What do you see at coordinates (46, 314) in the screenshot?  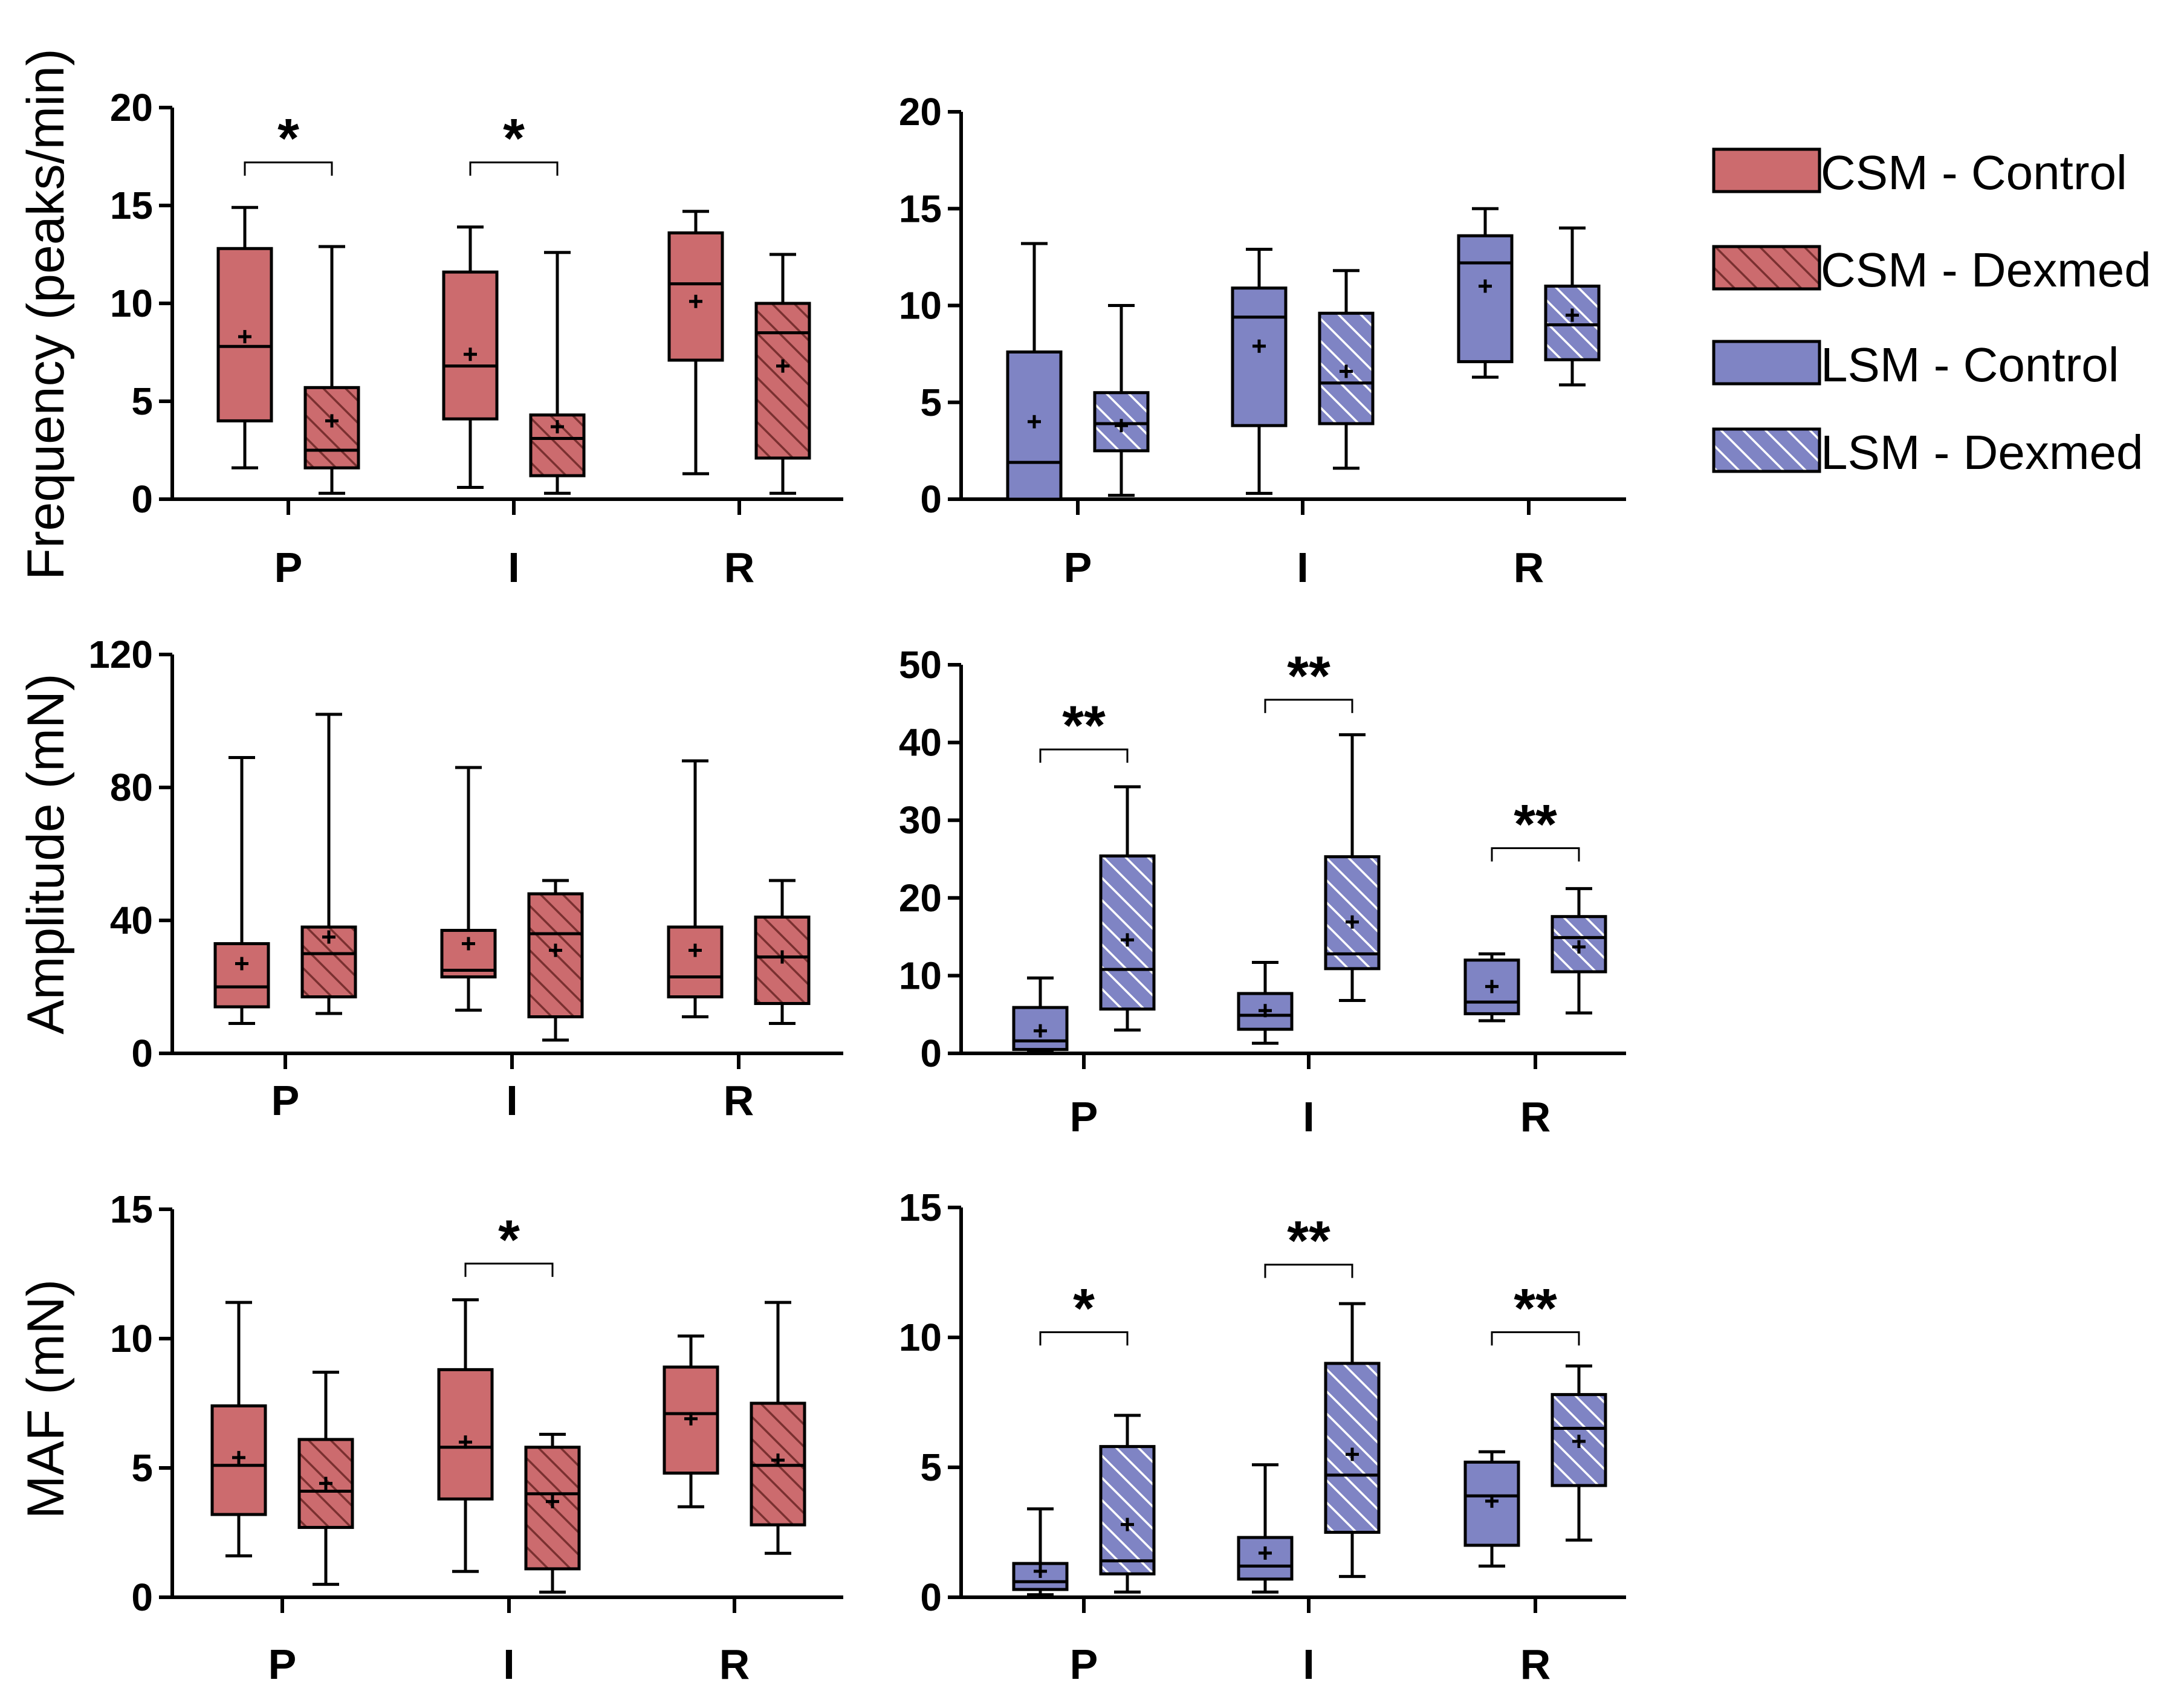 I see `y-axis-label: Frequency (peaks/min)` at bounding box center [46, 314].